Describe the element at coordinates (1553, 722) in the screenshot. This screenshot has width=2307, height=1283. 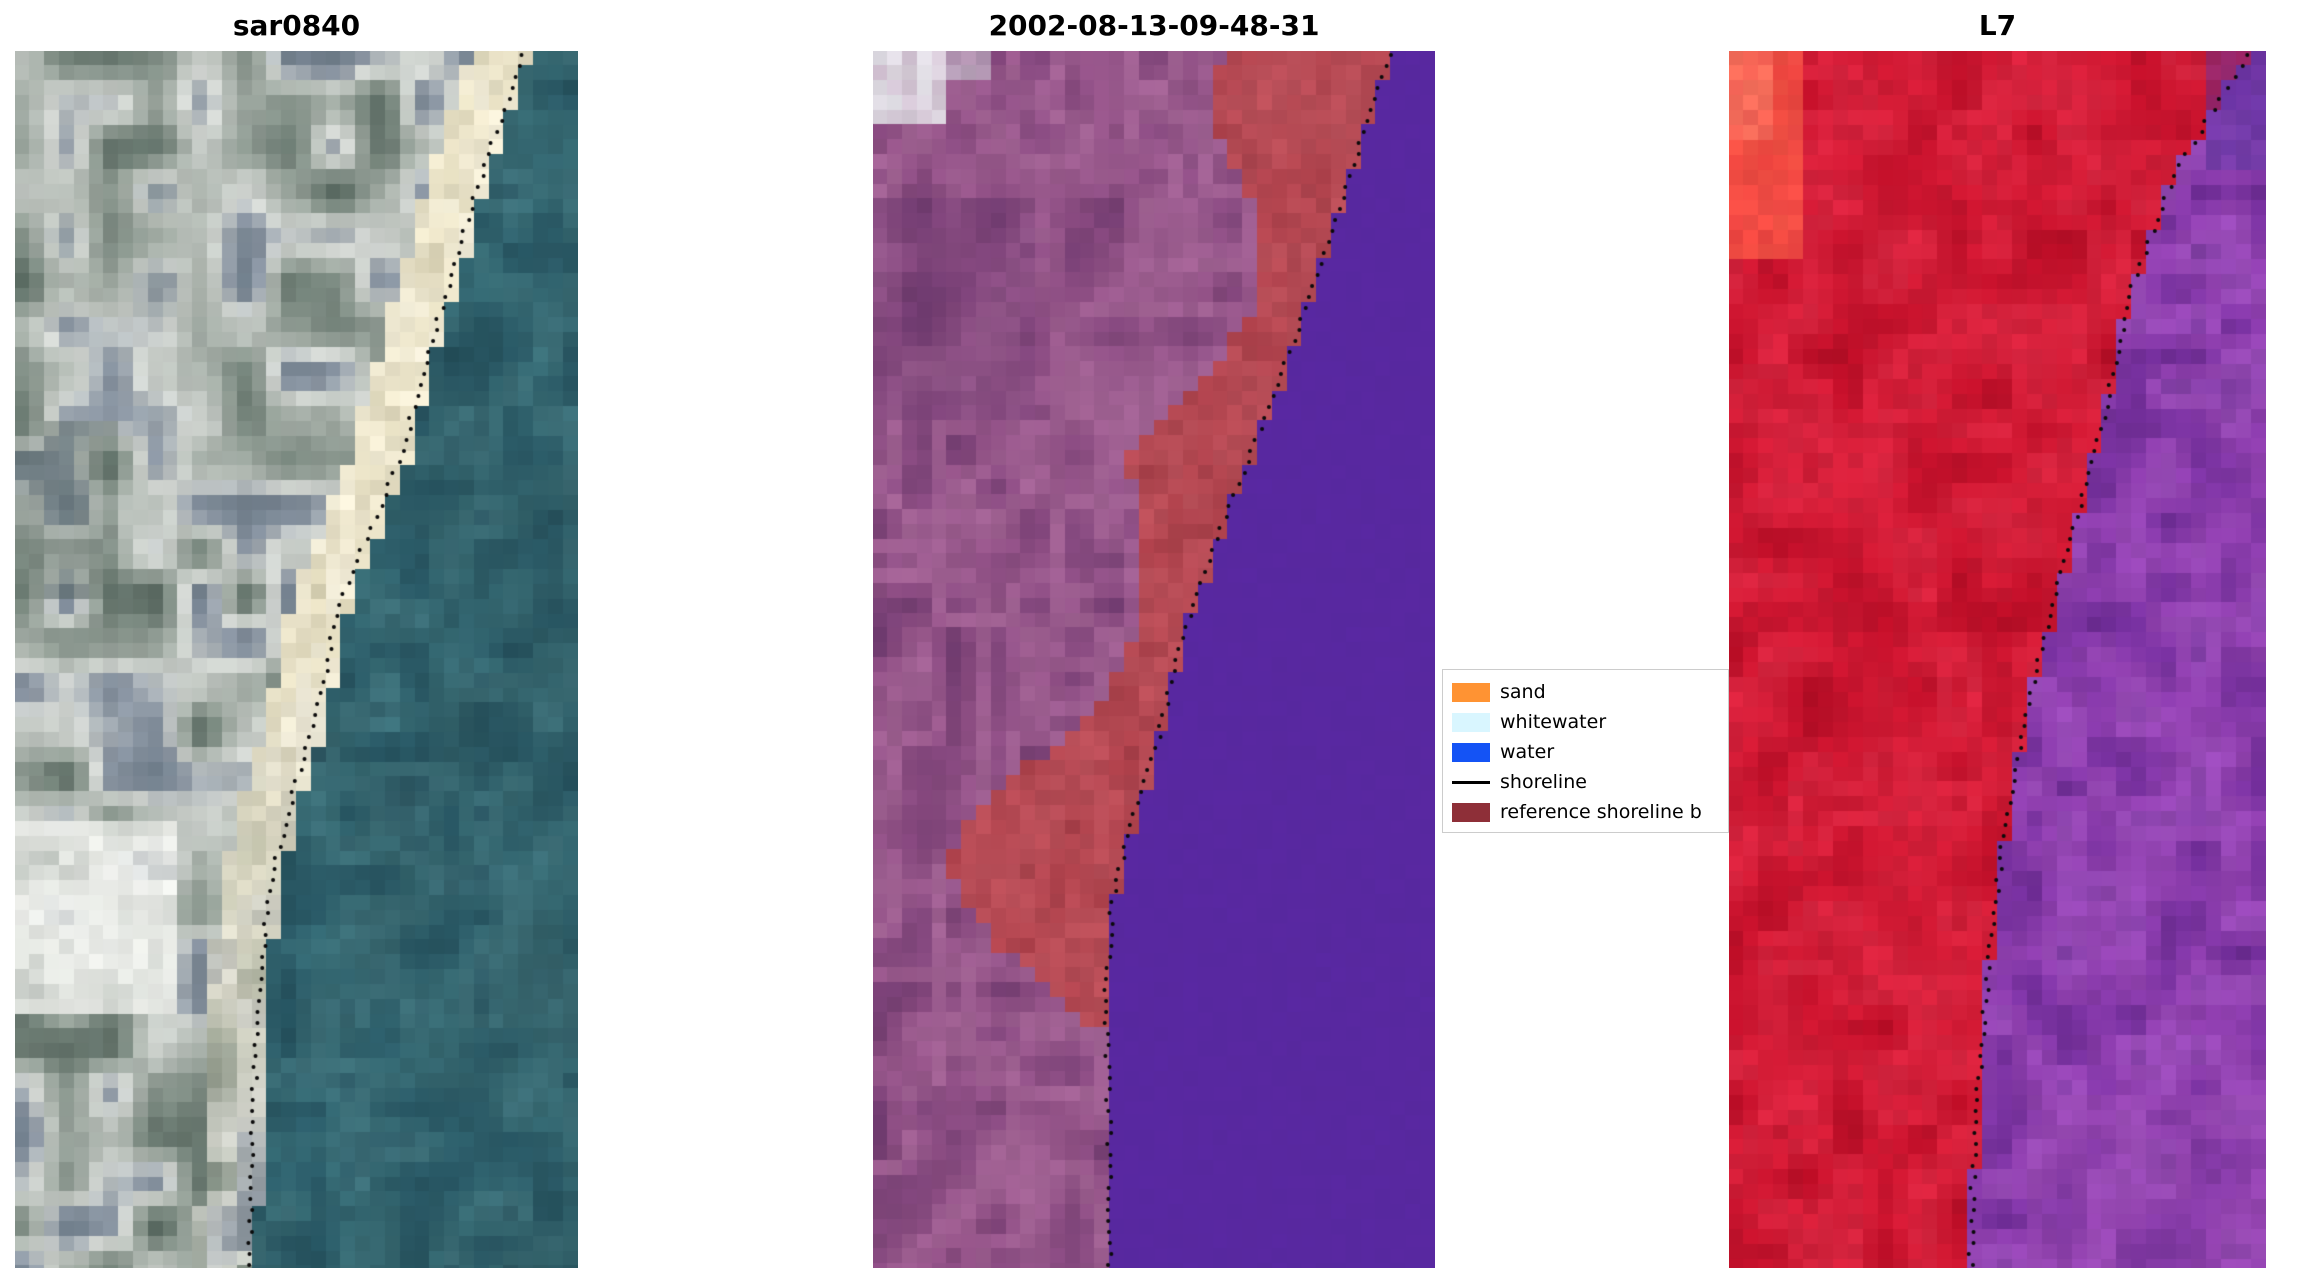
I see `legend-label-whitewater: whitewater` at that location.